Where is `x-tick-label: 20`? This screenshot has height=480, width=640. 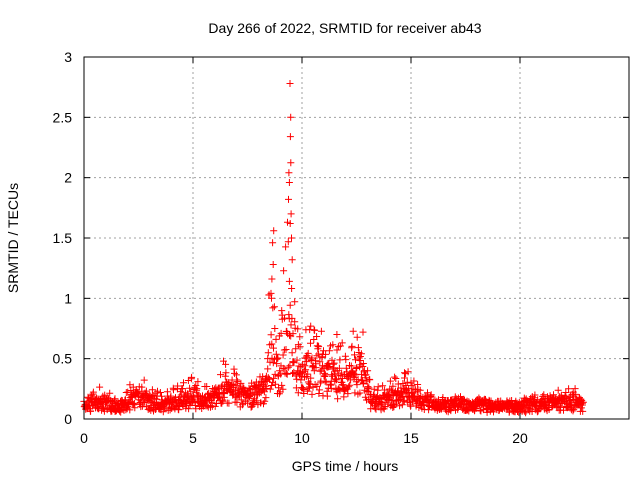 x-tick-label: 20 is located at coordinates (520, 438).